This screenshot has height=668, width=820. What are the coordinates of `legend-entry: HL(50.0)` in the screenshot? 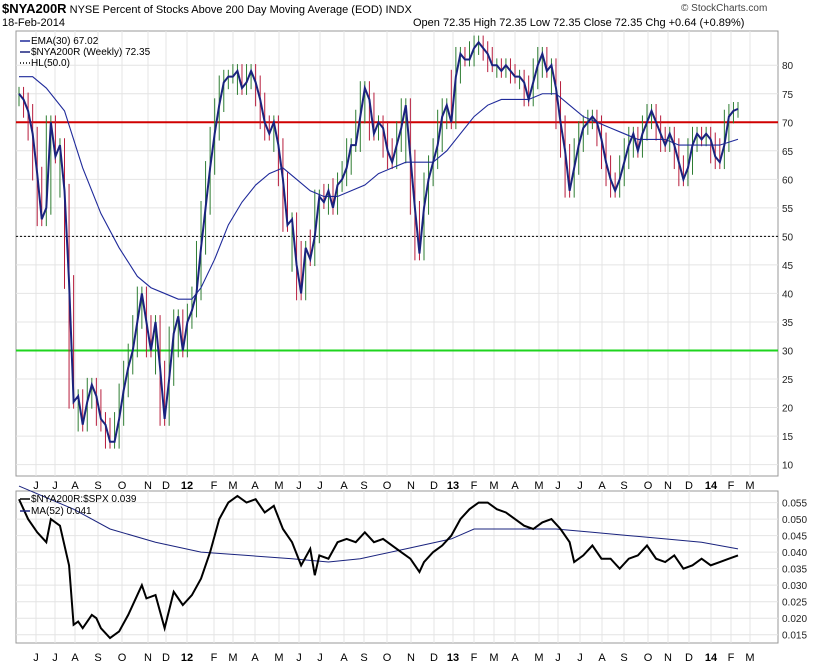 It's located at (50, 63).